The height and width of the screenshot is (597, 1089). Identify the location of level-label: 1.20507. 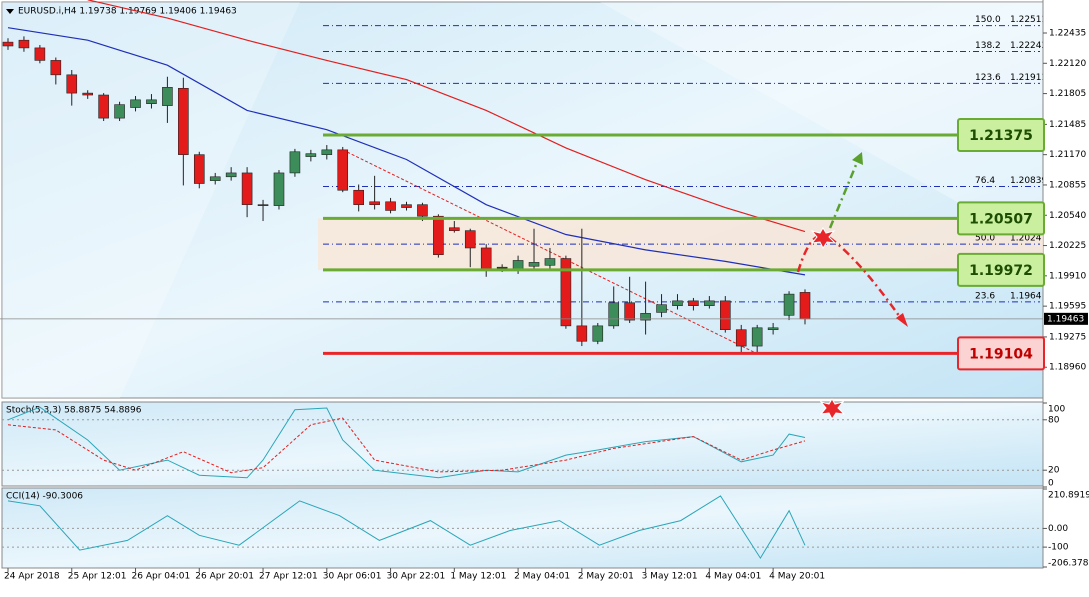
(1001, 219).